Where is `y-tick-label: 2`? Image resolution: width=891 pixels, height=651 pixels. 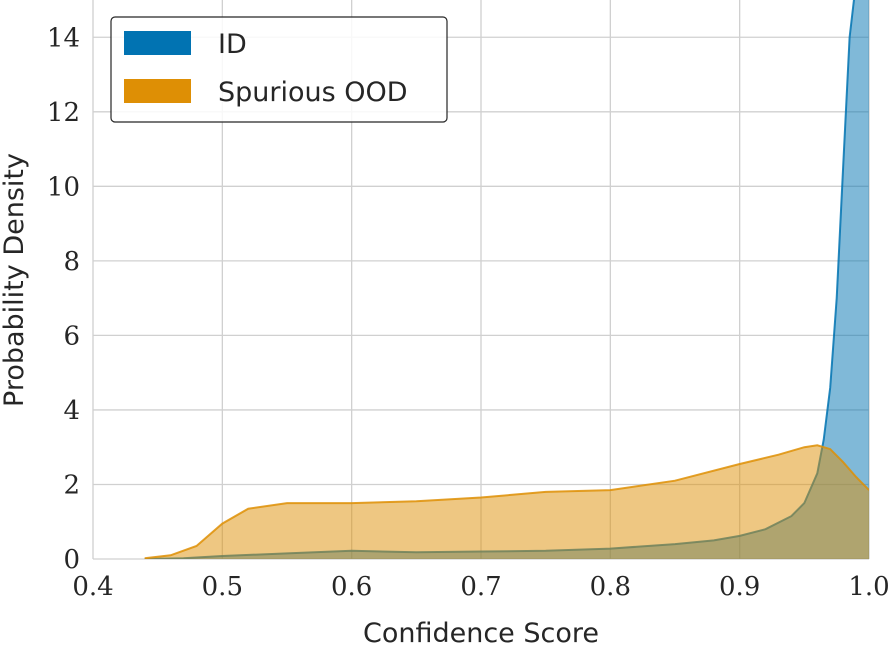 y-tick-label: 2 is located at coordinates (71, 485).